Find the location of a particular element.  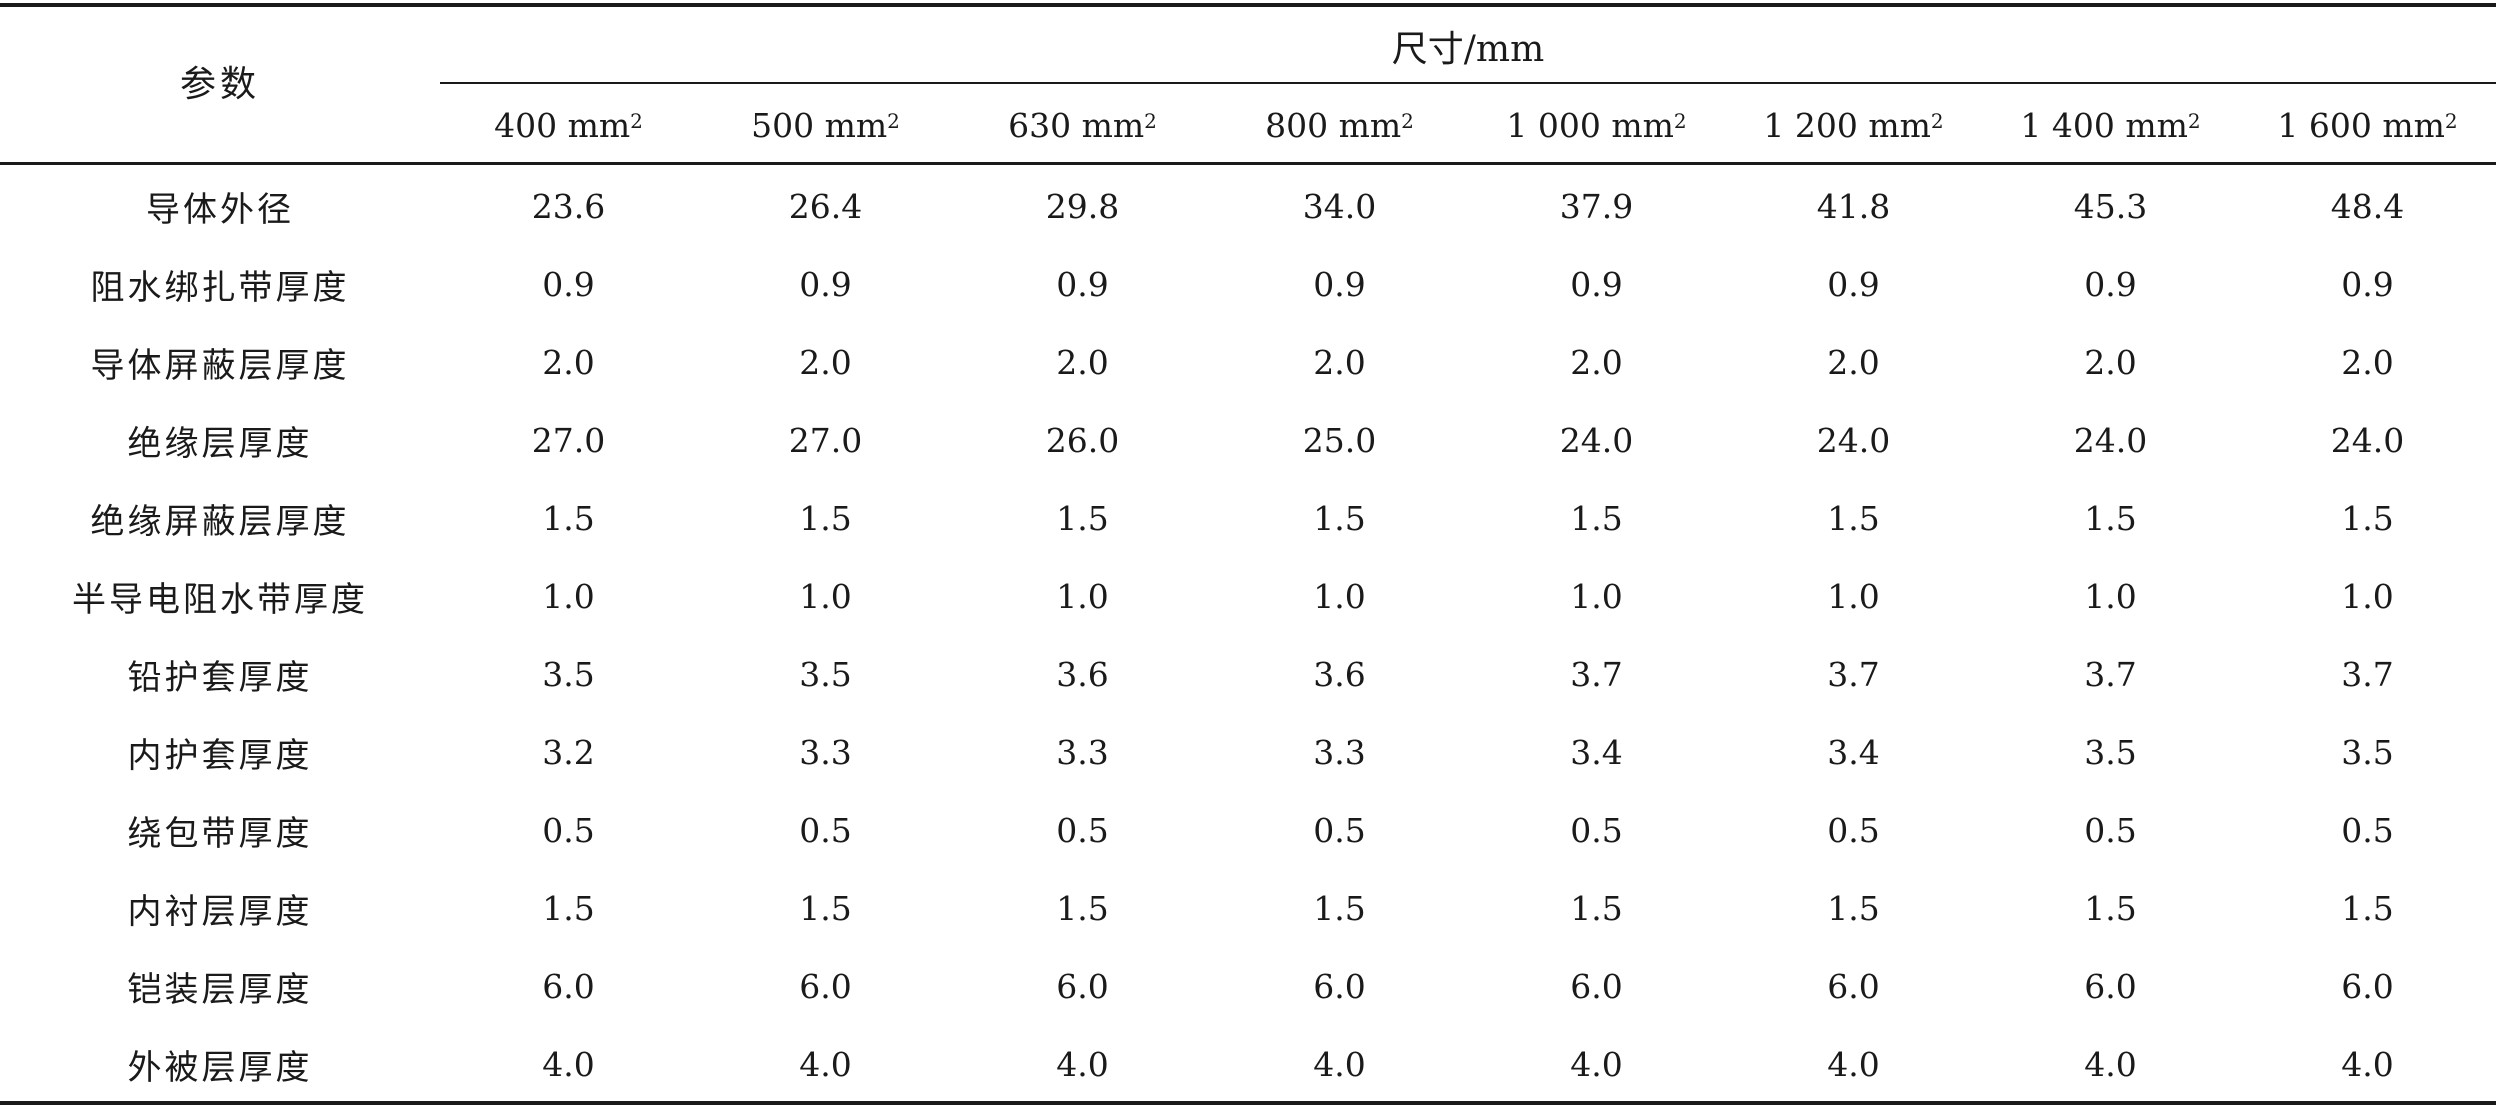

row-label: 铅护套厚度 is located at coordinates (220, 677).